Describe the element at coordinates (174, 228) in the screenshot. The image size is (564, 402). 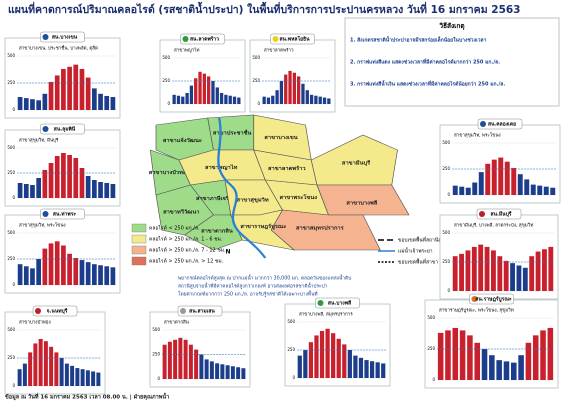
I see `legend-label: คลอไรด์ < 250 มก./ล.` at that location.